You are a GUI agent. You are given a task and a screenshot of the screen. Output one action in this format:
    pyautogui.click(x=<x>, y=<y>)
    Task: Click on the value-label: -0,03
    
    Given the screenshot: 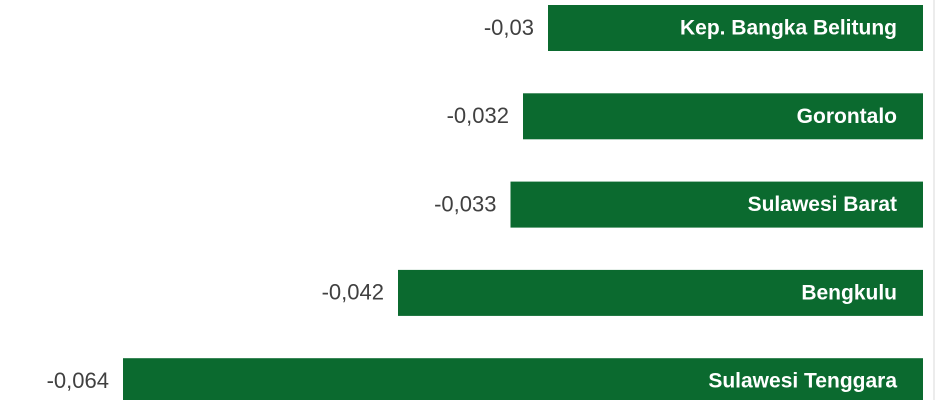 What is the action you would take?
    pyautogui.click(x=509, y=27)
    